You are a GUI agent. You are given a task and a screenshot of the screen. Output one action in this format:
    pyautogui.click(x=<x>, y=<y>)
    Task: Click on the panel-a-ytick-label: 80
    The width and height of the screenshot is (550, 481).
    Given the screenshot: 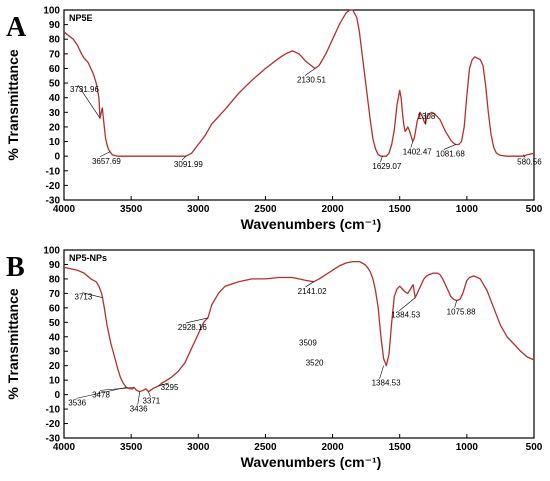 What is the action you would take?
    pyautogui.click(x=55, y=40)
    